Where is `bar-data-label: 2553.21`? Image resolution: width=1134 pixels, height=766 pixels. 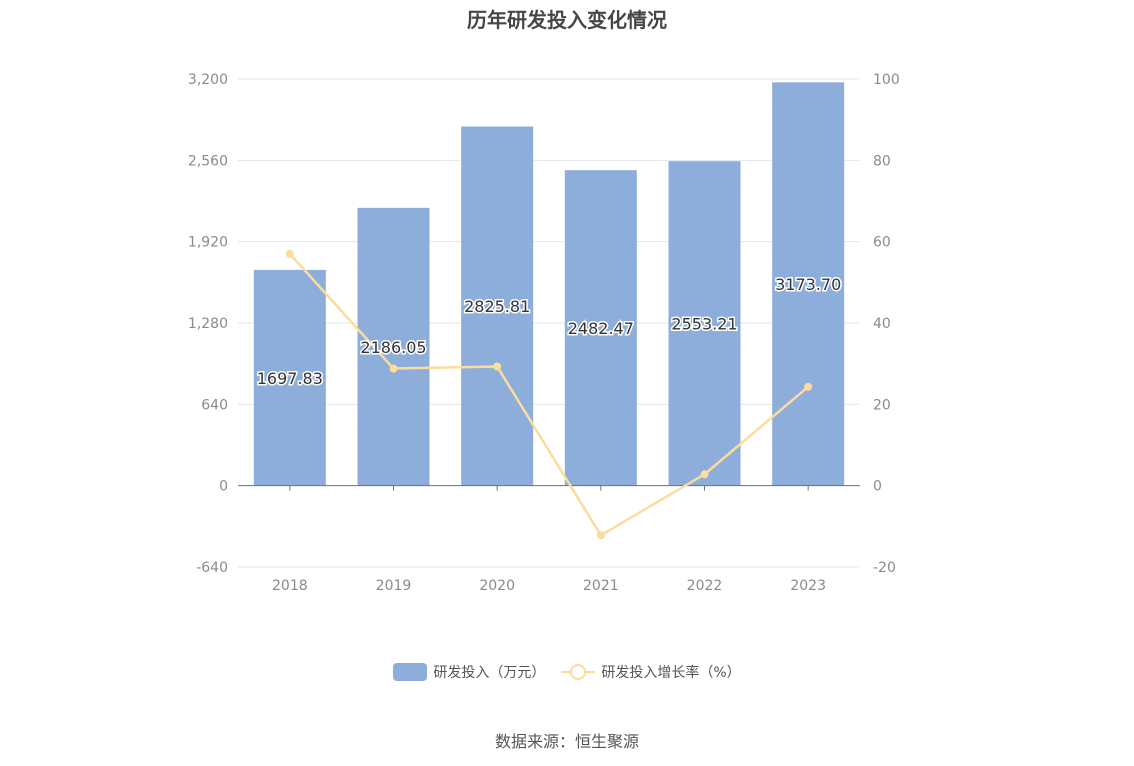
bar-data-label: 2553.21 is located at coordinates (704, 323).